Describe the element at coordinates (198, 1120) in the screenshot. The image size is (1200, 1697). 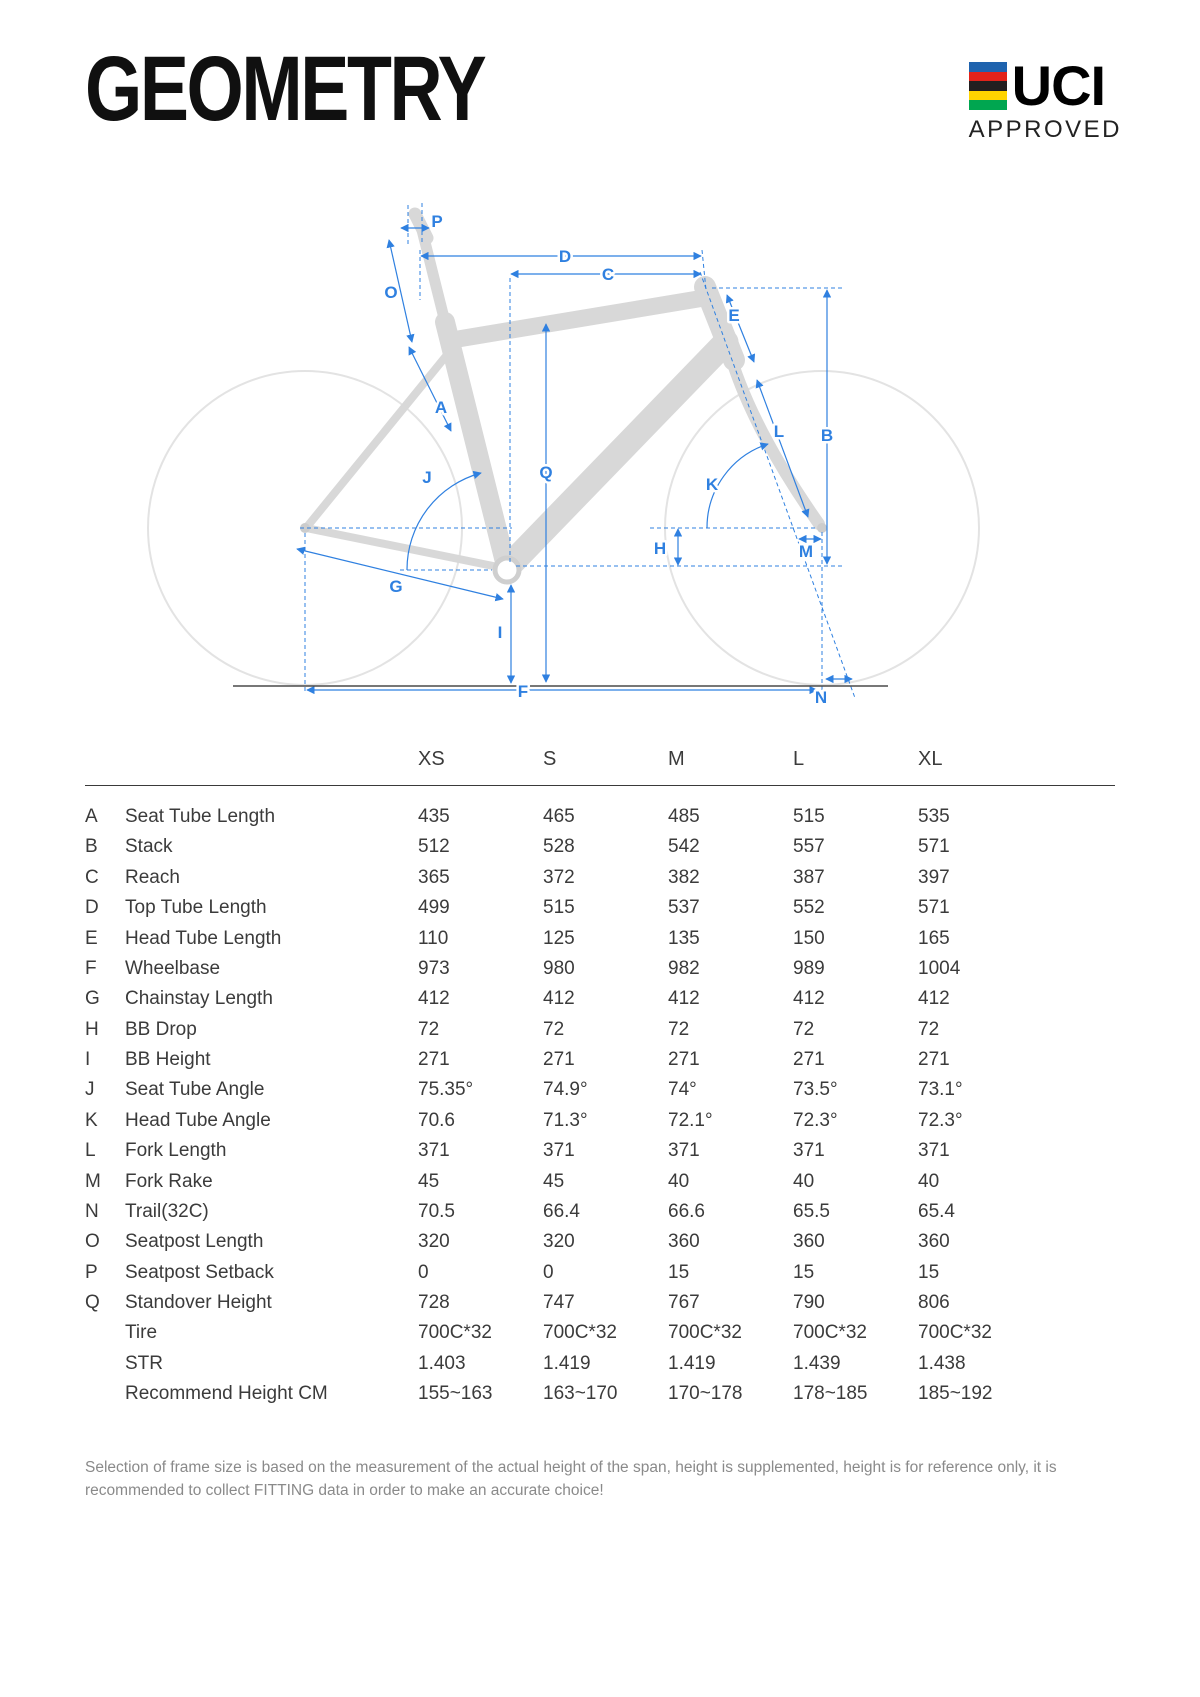
I see `row-name: Head Tube Angle` at that location.